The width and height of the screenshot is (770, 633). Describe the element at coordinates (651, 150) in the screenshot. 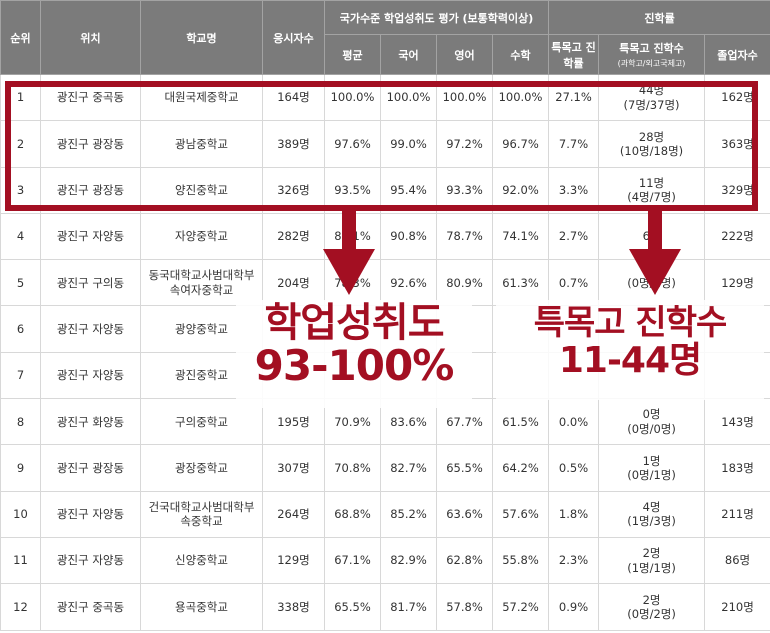

I see `special-count-detail: (10명/18명)` at that location.